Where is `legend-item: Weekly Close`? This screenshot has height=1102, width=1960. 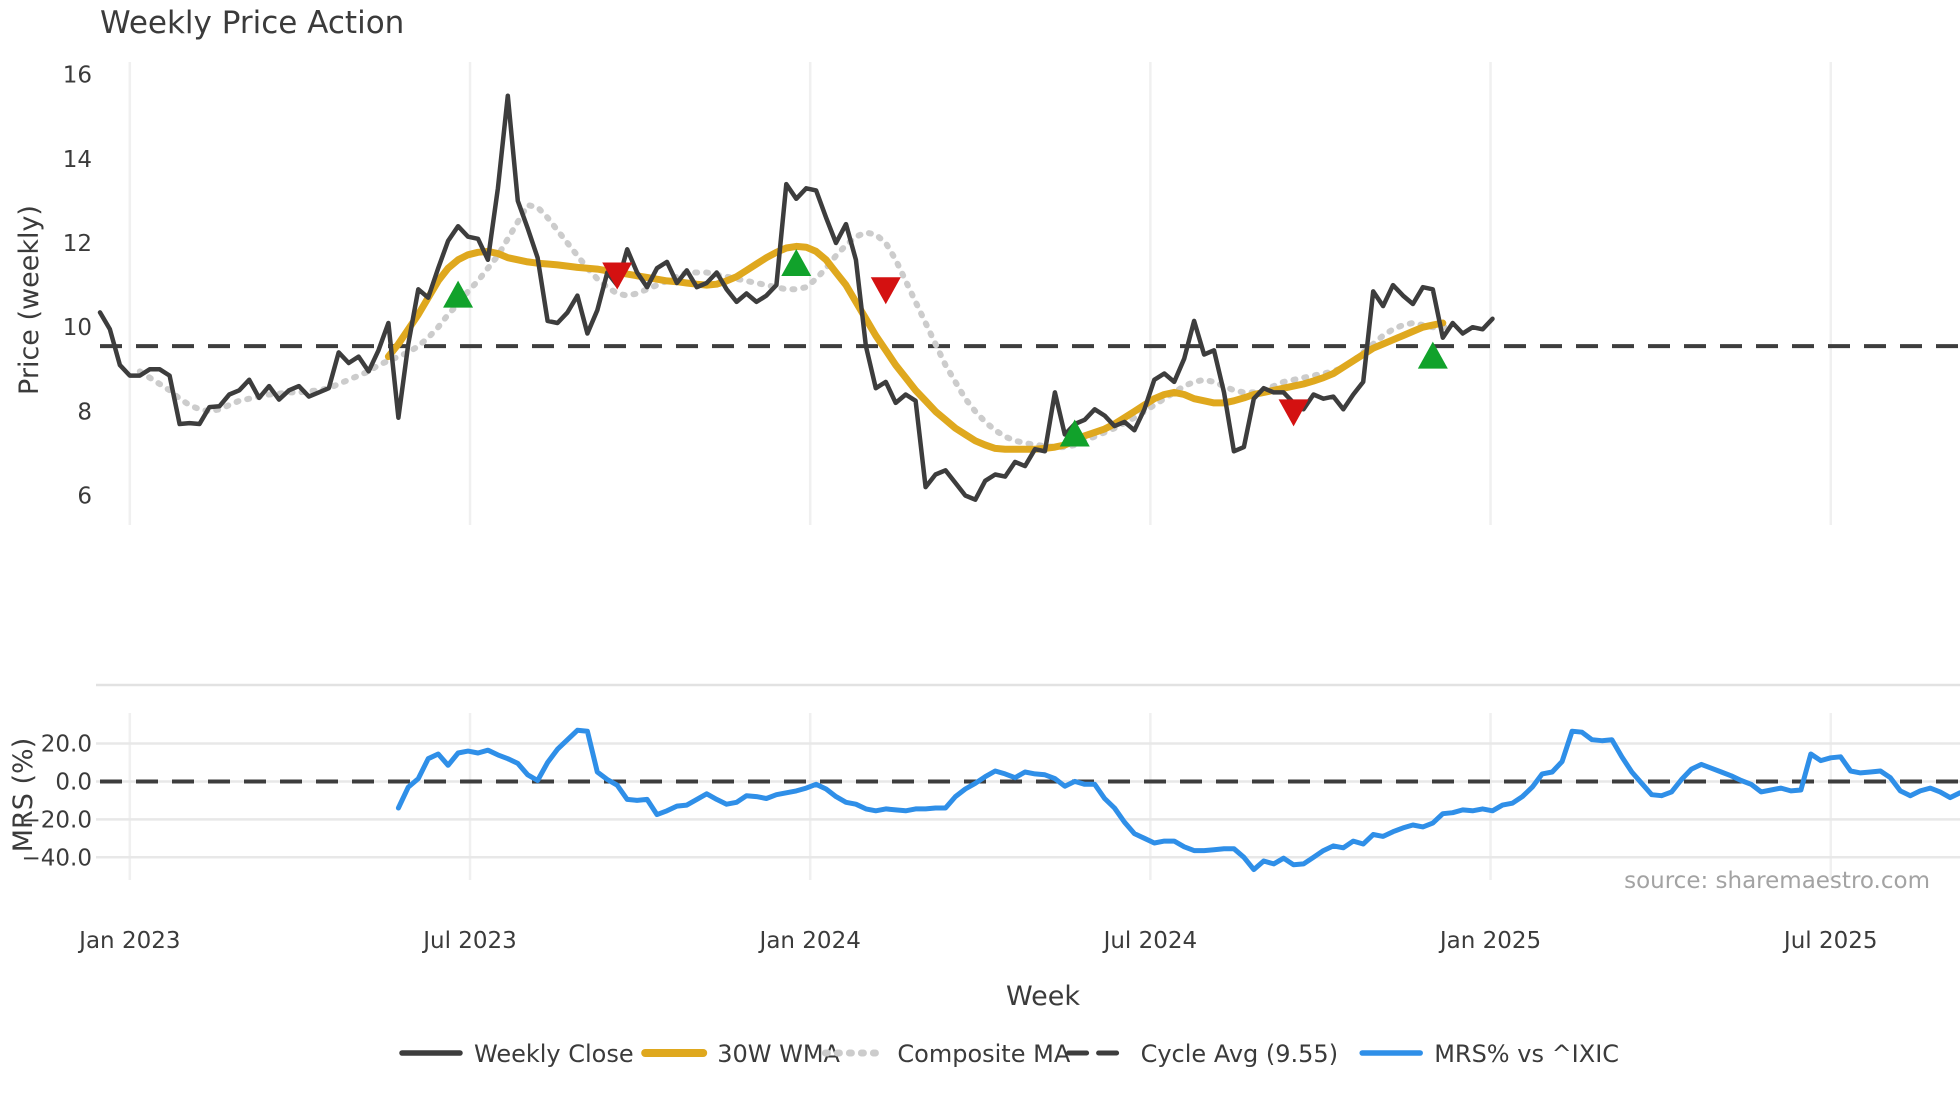 legend-item: Weekly Close is located at coordinates (516, 1054).